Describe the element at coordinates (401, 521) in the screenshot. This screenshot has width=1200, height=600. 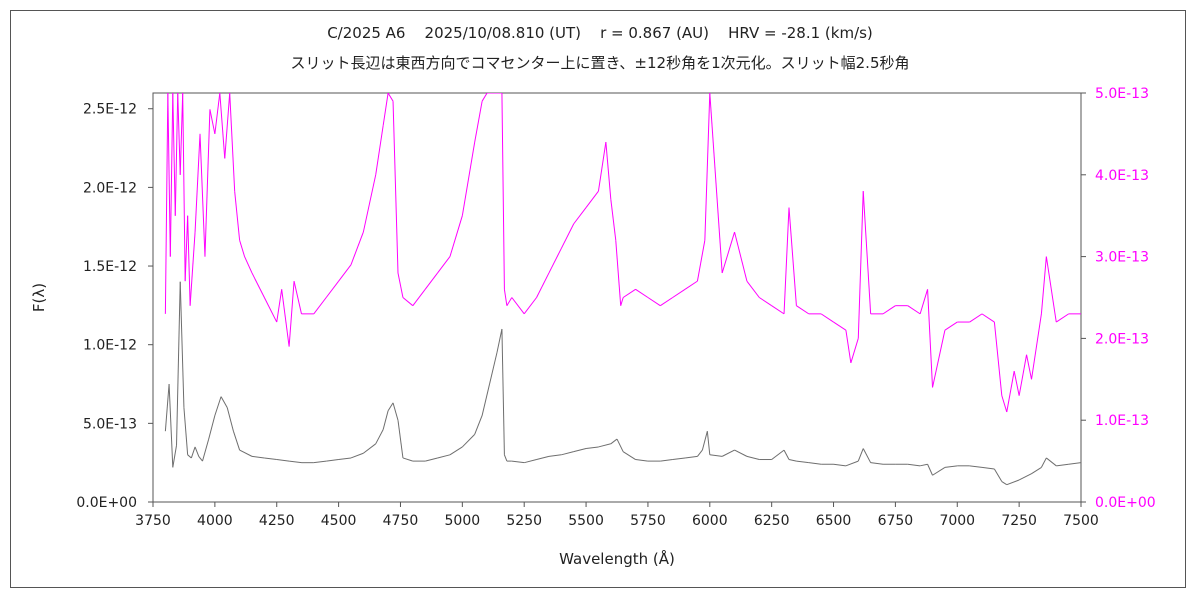
I see `x-tick-label: 4750` at that location.